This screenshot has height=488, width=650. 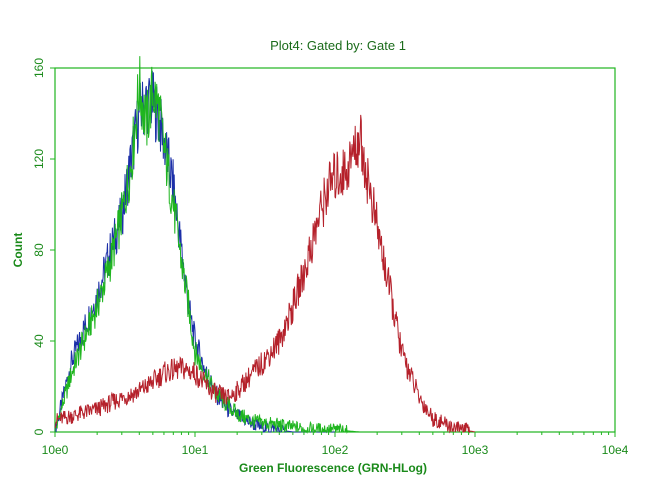 I want to click on y-tick-label: 40, so click(x=39, y=341).